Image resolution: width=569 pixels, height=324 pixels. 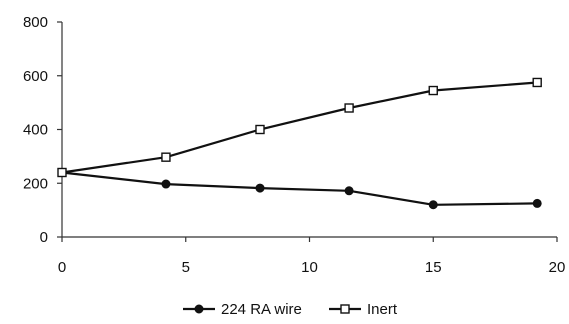 I want to click on y-tick-label: 800, so click(x=35, y=22).